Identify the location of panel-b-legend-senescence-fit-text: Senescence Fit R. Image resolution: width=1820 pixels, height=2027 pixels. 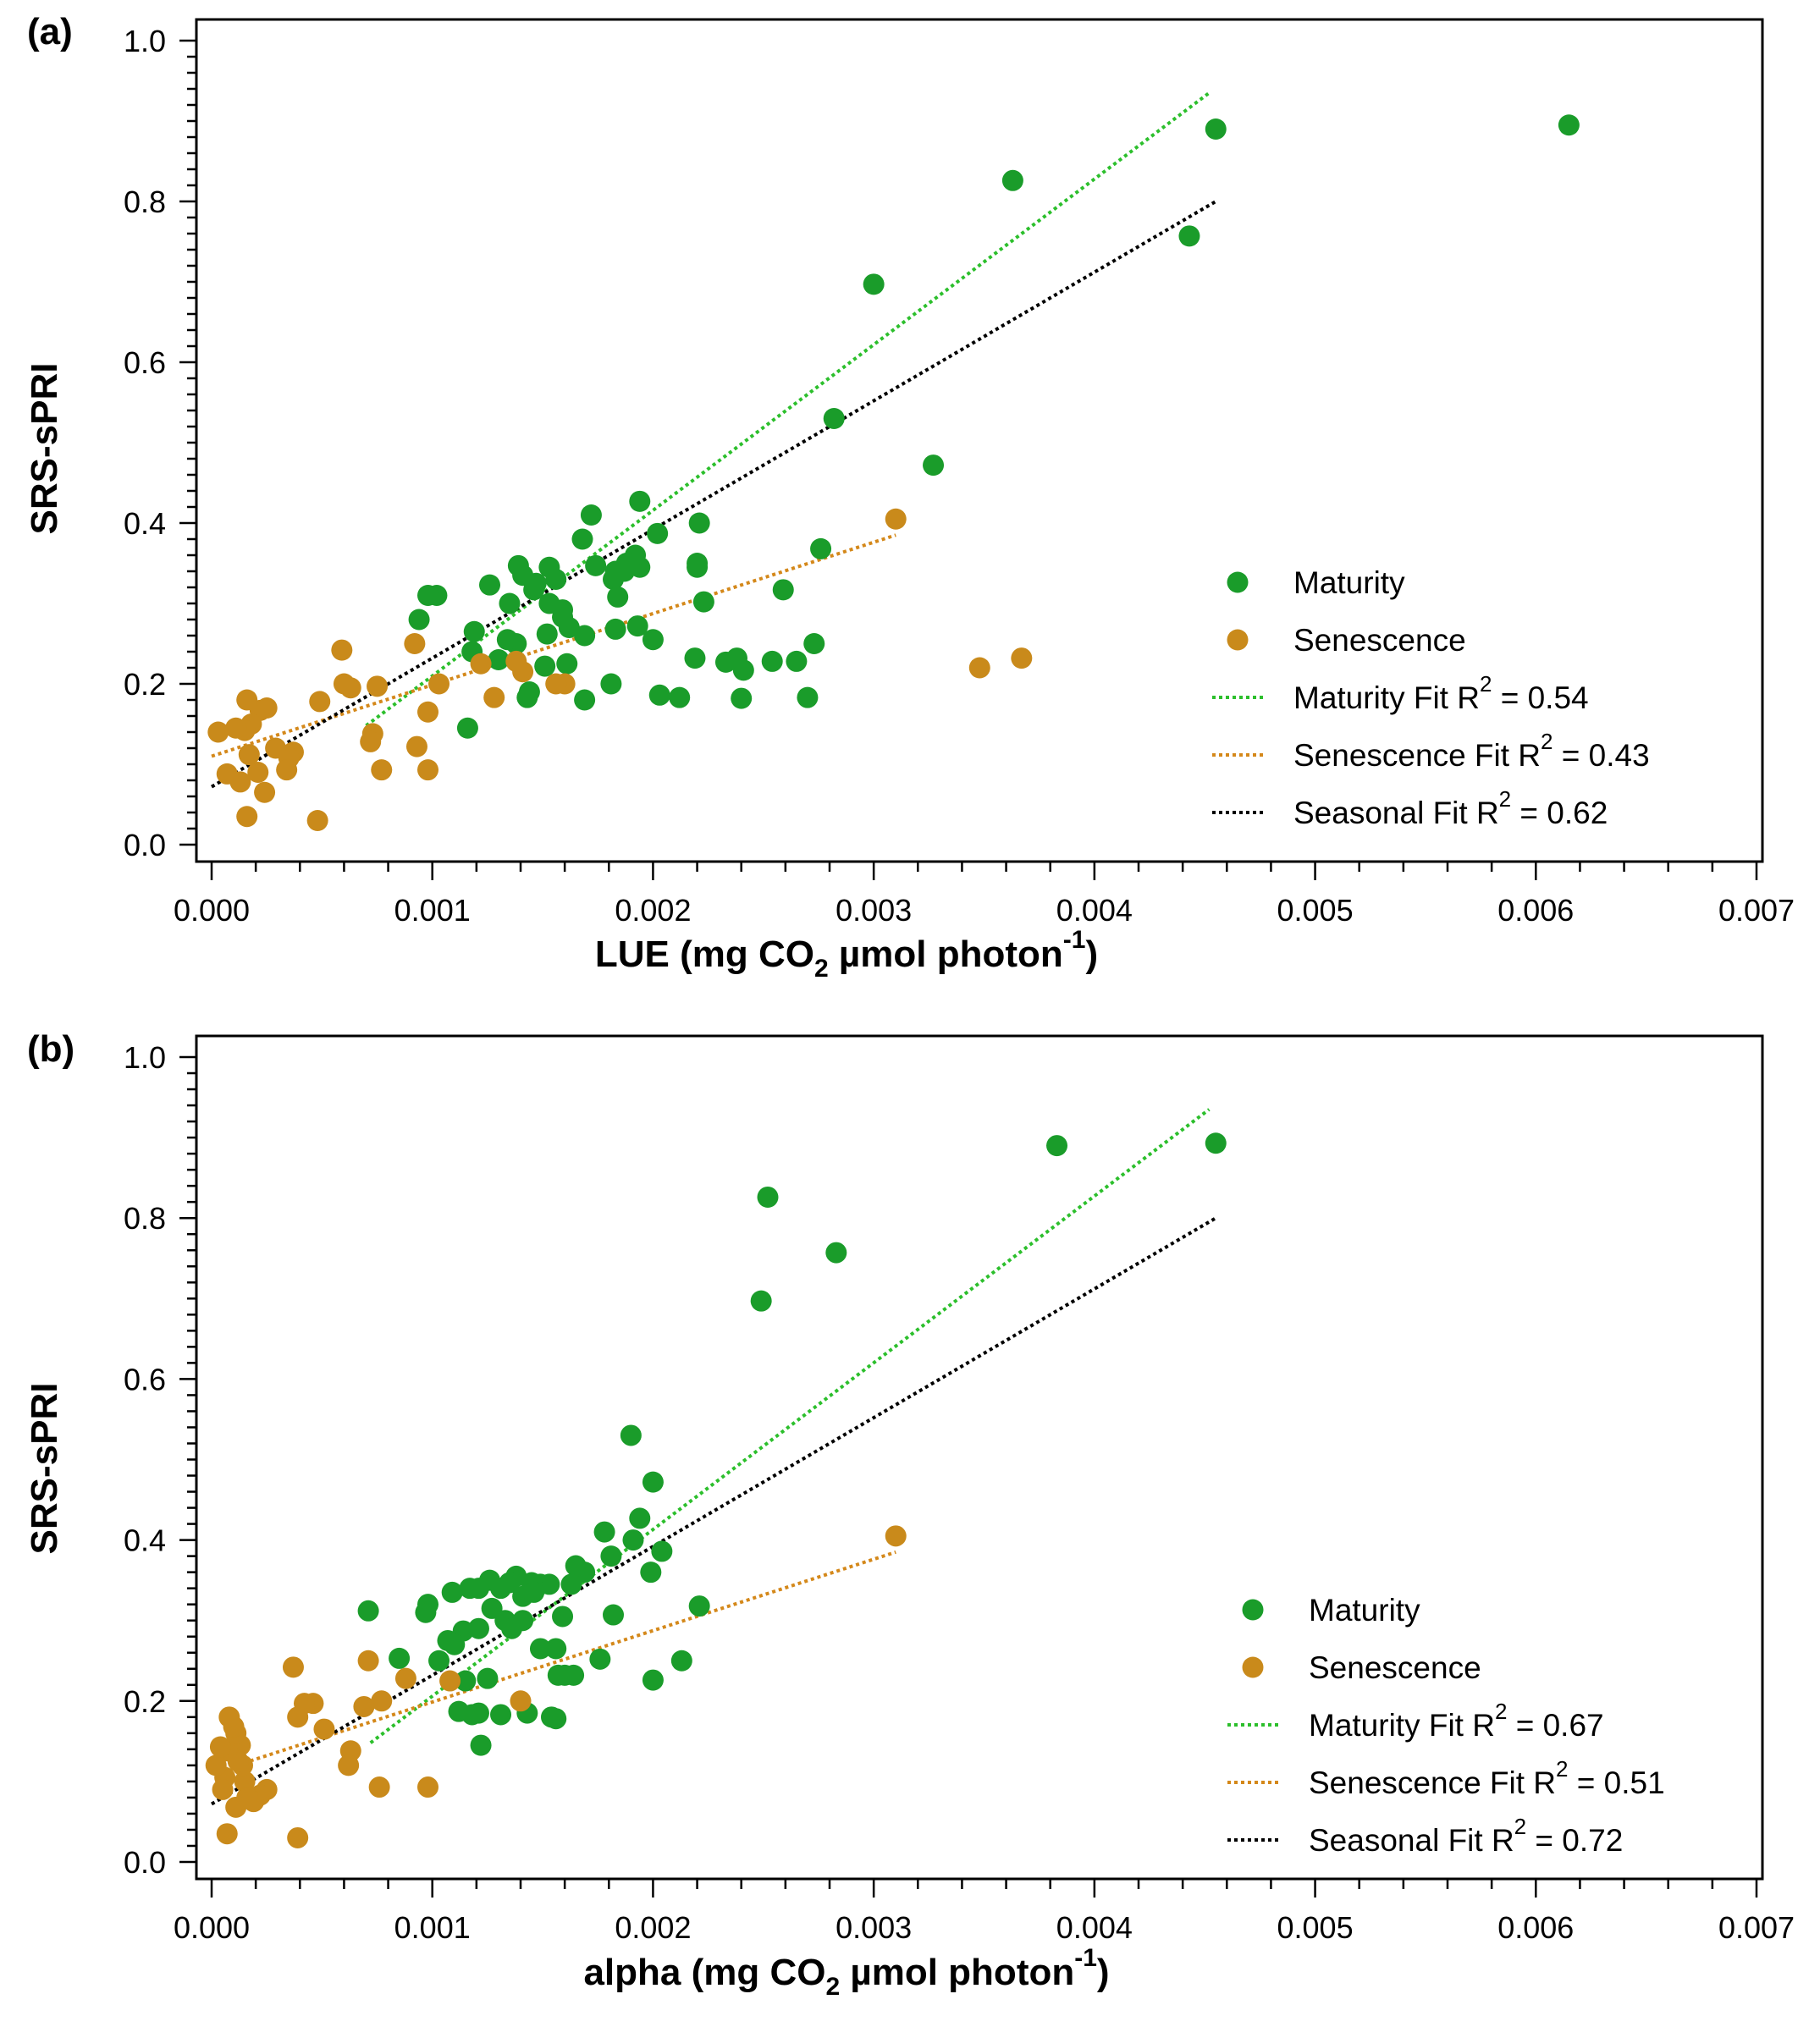
(1432, 1782).